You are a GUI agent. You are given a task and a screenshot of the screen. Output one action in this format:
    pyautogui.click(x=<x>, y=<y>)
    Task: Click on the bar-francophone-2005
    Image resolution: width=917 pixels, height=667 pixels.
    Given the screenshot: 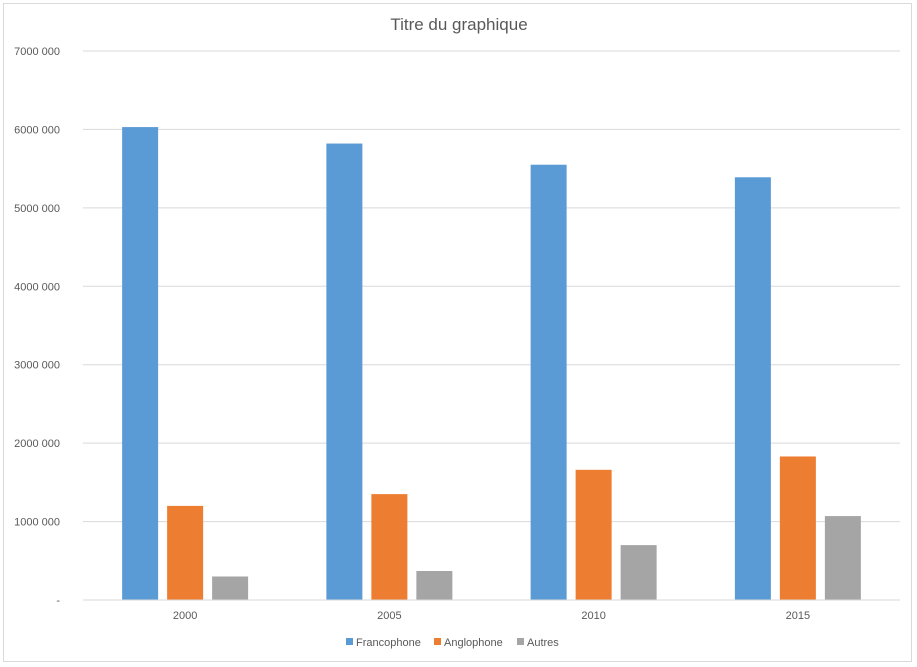 What is the action you would take?
    pyautogui.click(x=344, y=371)
    